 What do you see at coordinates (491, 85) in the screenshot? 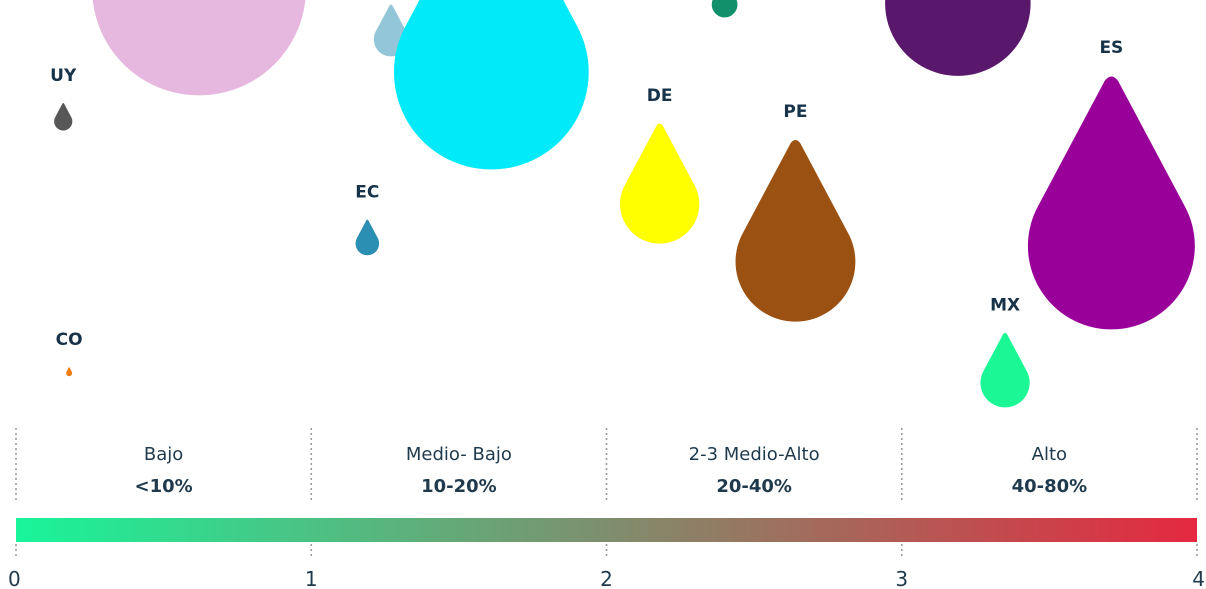
I see `drop-ar` at bounding box center [491, 85].